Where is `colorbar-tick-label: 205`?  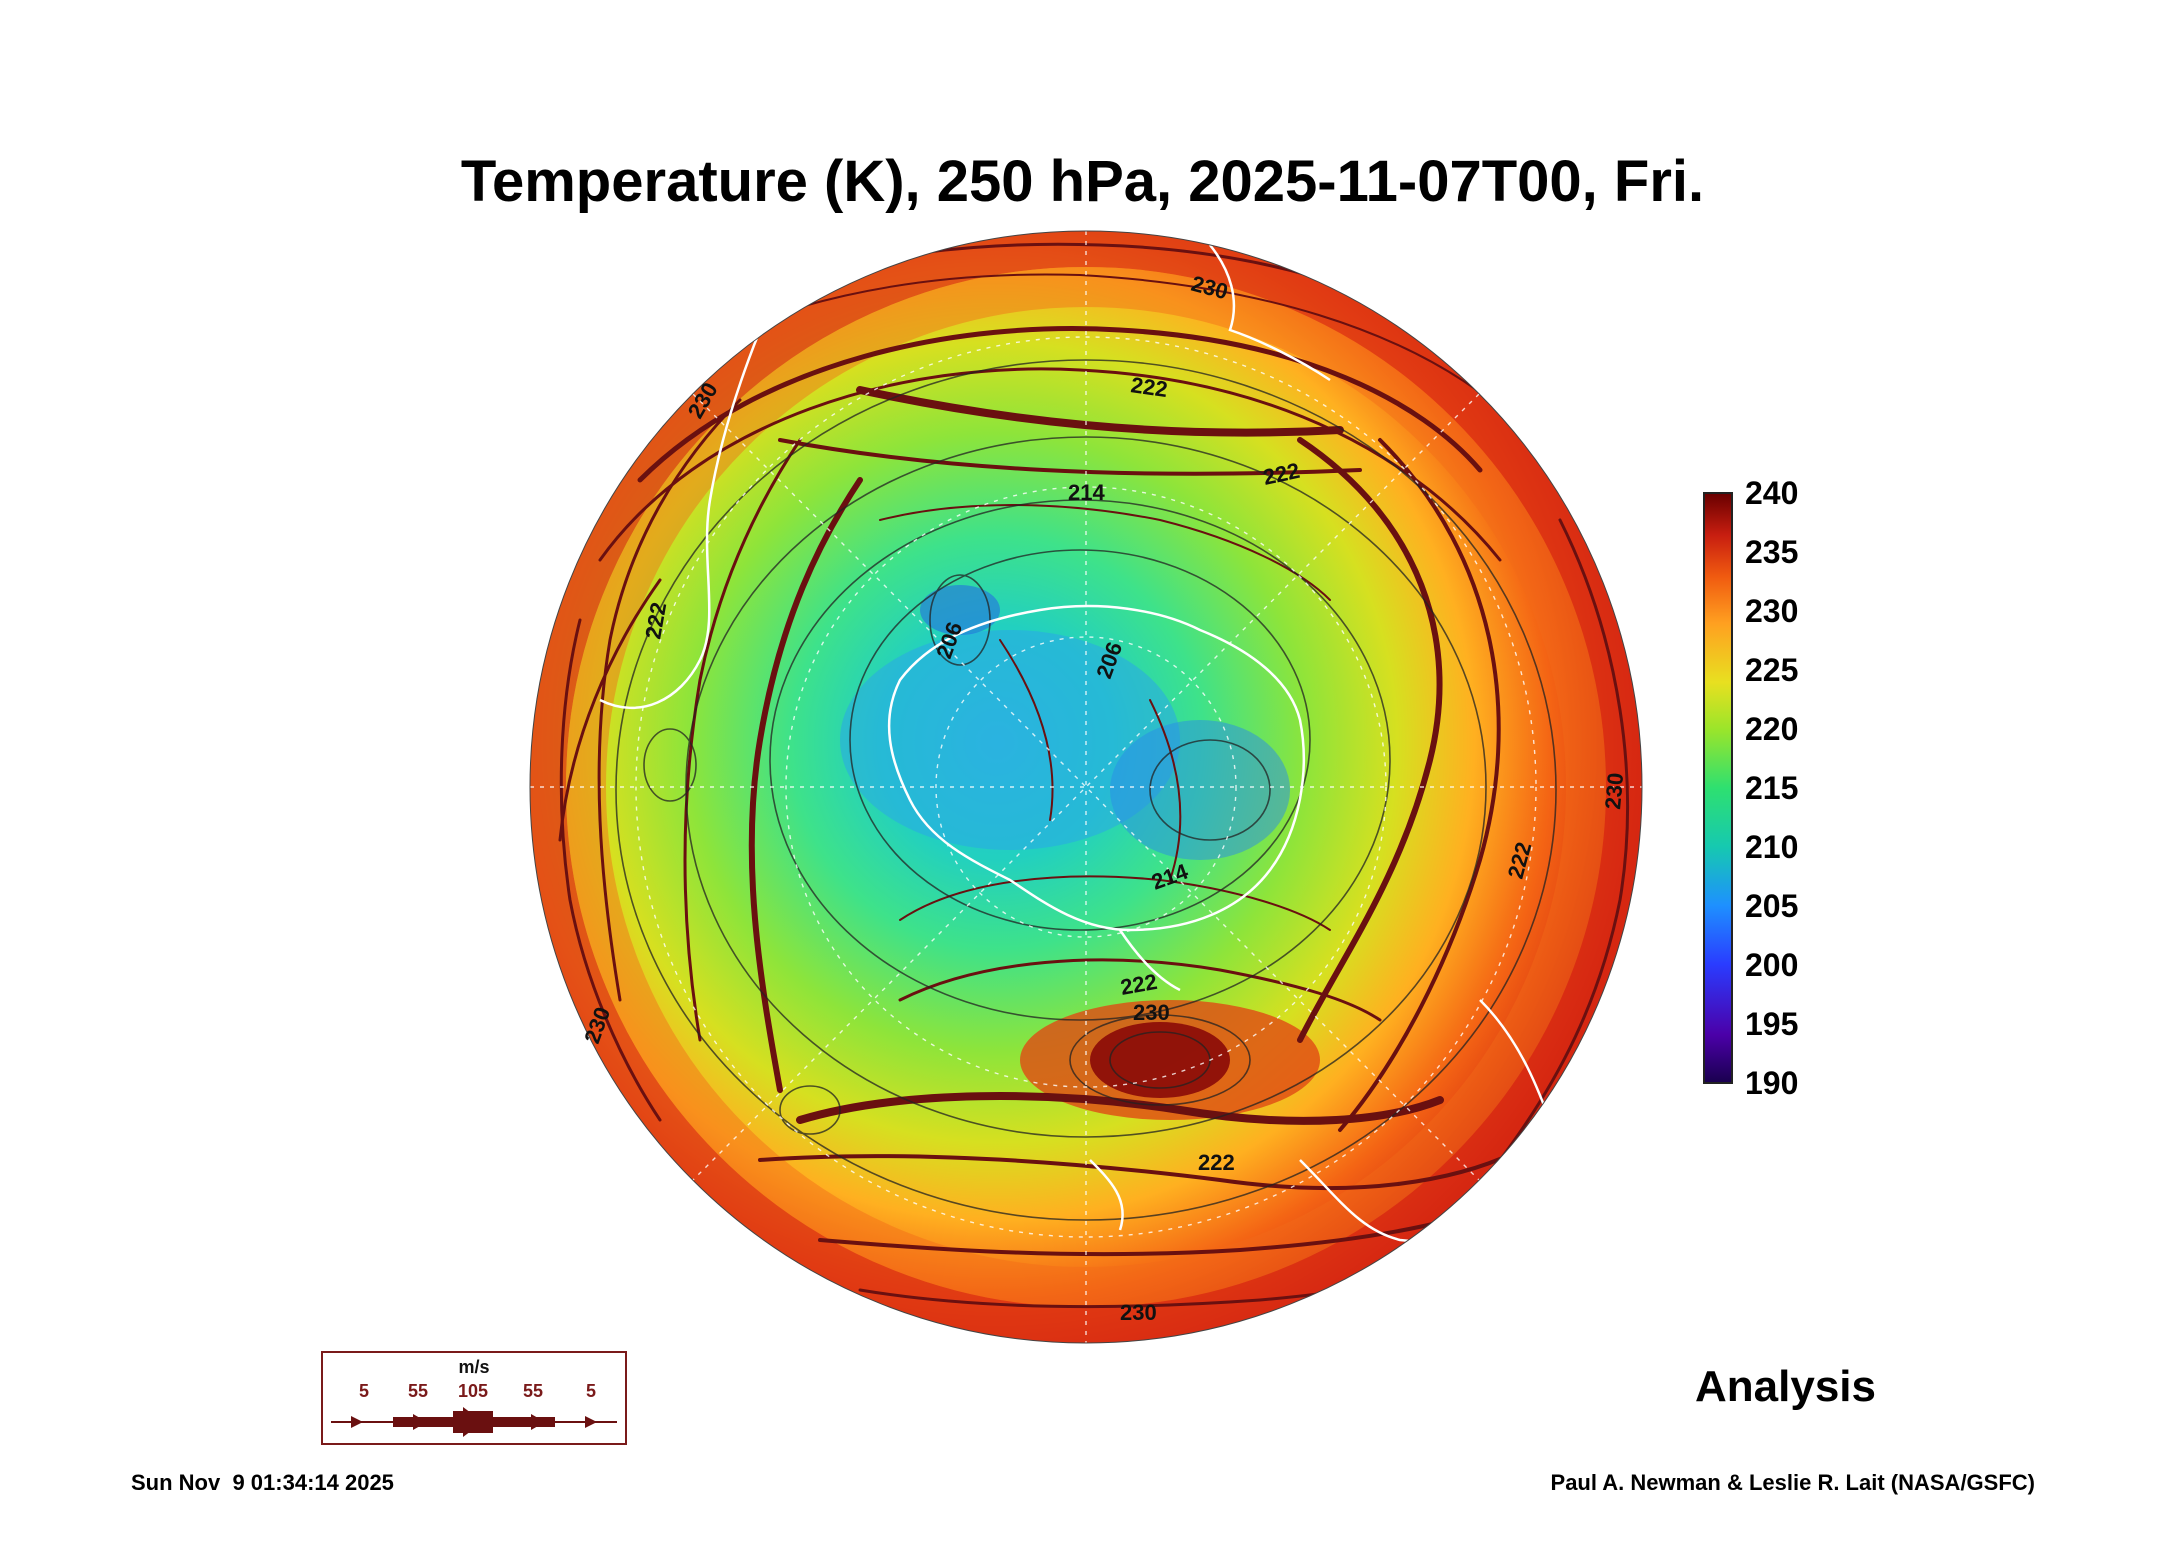 colorbar-tick-label: 205 is located at coordinates (1772, 906).